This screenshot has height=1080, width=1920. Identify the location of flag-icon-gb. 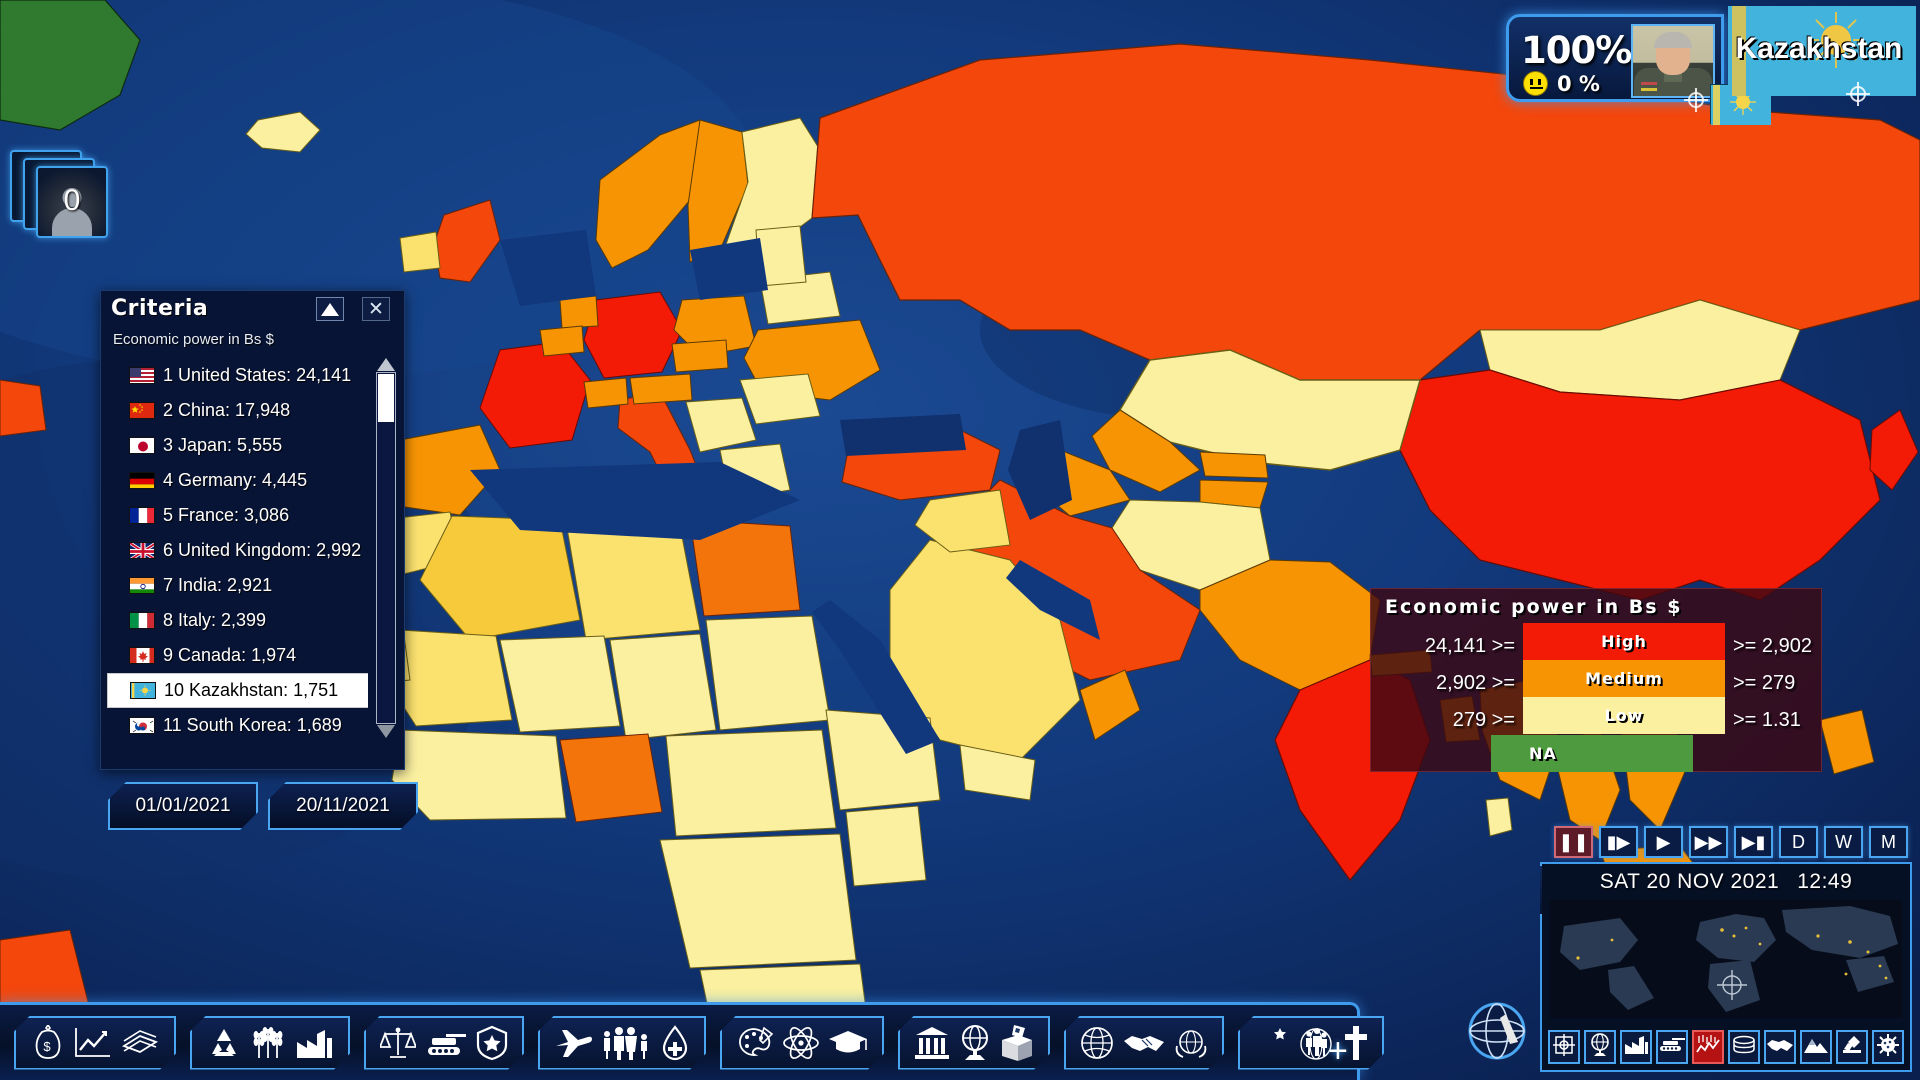
(142, 550).